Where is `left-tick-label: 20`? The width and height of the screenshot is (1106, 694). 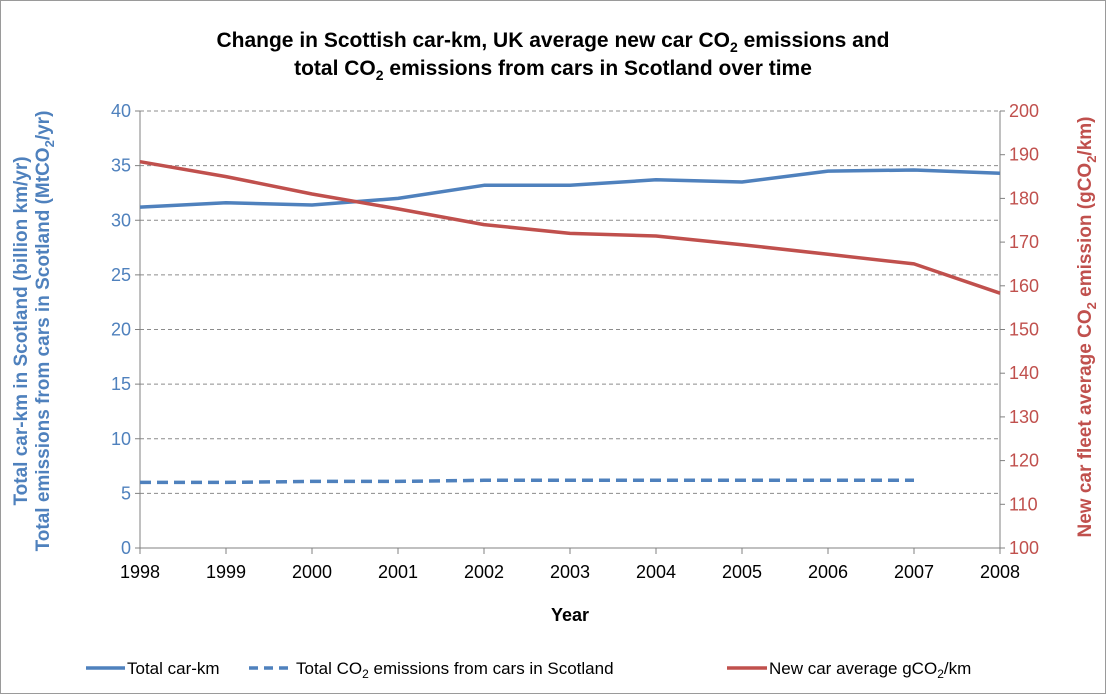
left-tick-label: 20 is located at coordinates (121, 330).